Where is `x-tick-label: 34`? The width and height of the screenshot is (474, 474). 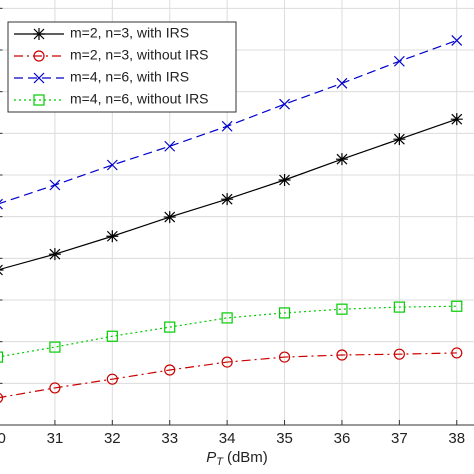
x-tick-label: 34 is located at coordinates (227, 438).